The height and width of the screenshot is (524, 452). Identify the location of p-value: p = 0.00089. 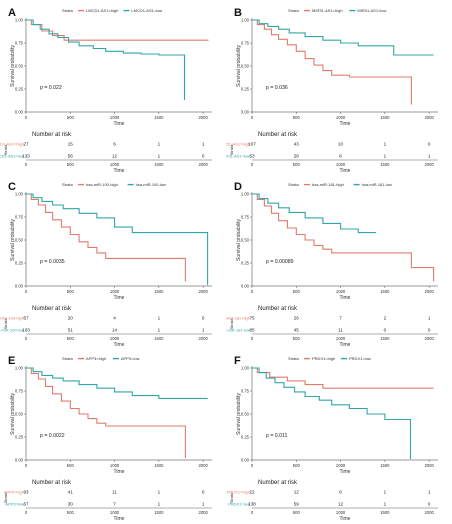
(280, 262).